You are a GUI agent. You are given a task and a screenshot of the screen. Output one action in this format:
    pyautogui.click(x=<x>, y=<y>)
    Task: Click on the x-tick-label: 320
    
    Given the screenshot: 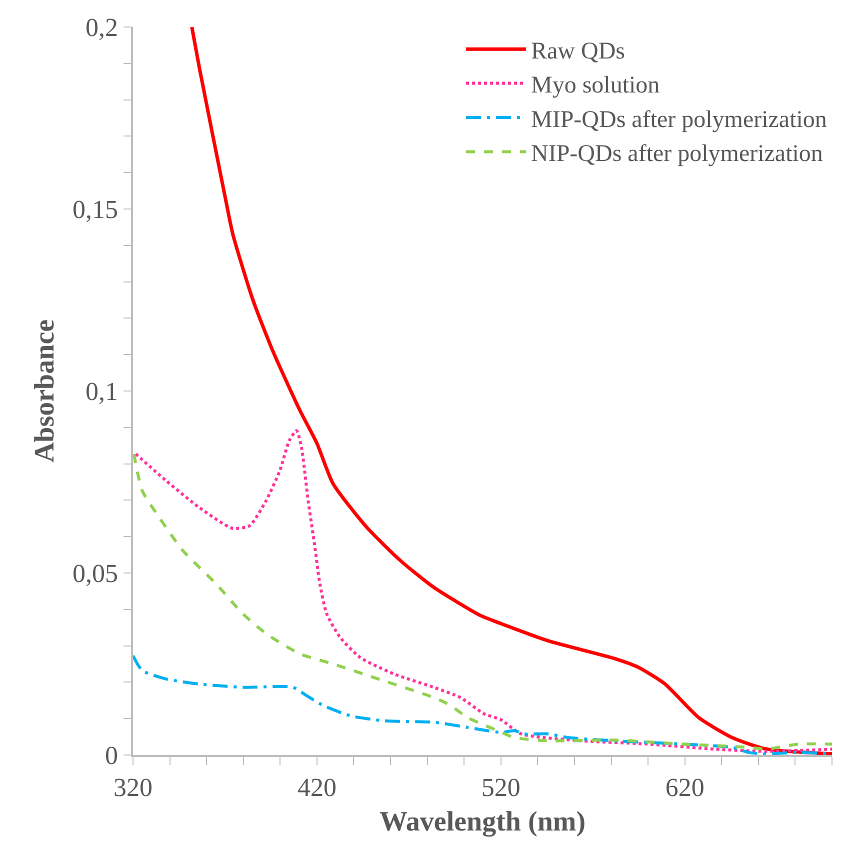 What is the action you would take?
    pyautogui.click(x=133, y=787)
    